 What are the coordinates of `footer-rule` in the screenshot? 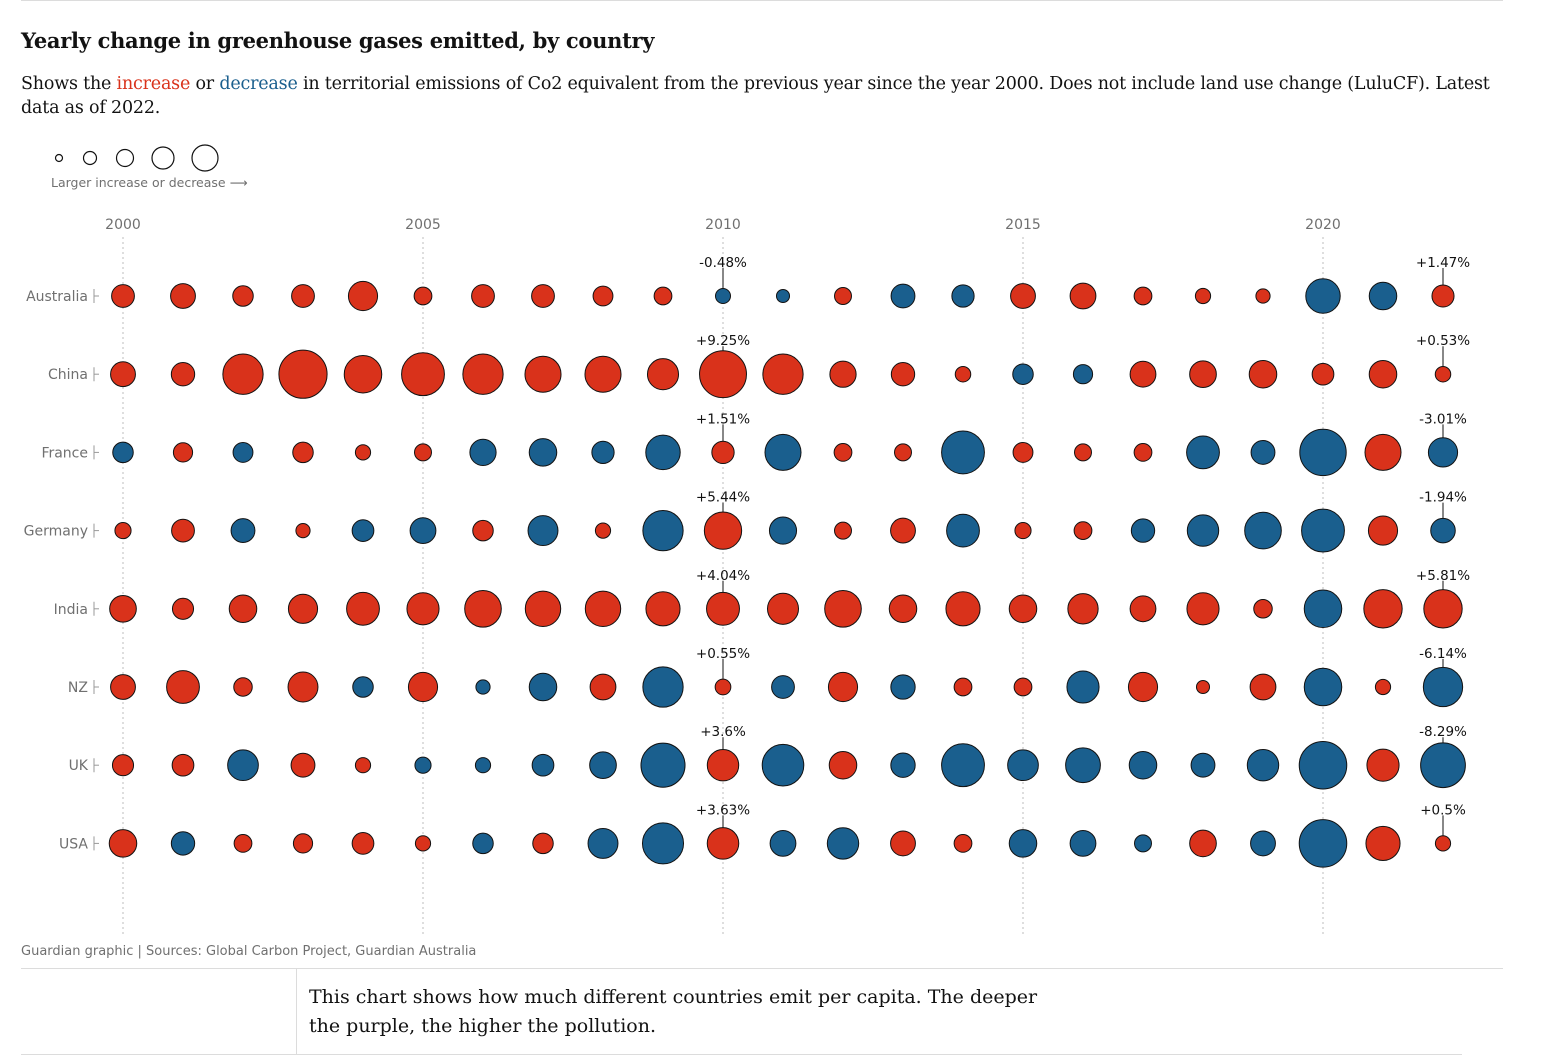 It's located at (741, 1054).